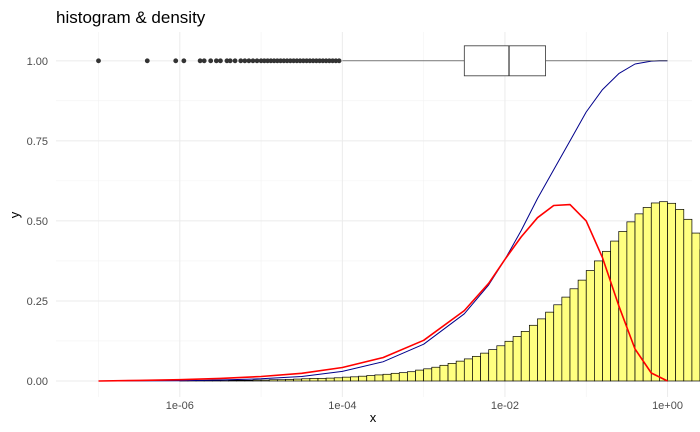 This screenshot has width=700, height=432. Describe the element at coordinates (37, 382) in the screenshot. I see `y-tick-label: 0.00` at that location.